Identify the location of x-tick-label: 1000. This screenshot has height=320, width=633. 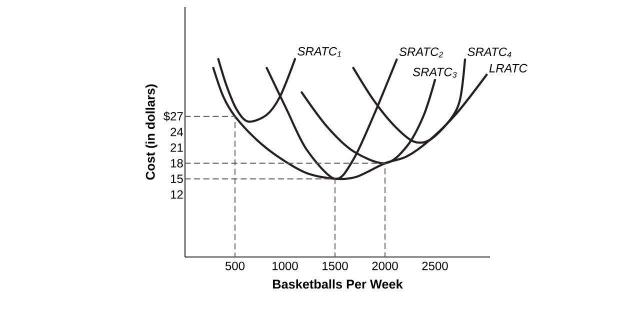
(285, 266).